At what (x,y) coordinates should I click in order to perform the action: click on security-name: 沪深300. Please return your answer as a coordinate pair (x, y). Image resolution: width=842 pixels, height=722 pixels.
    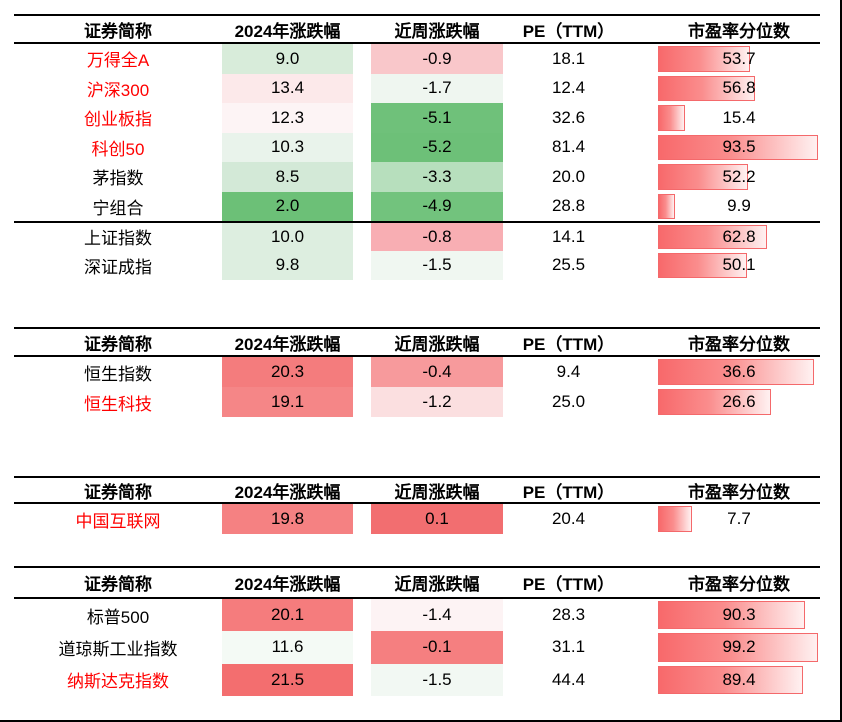
    Looking at the image, I should click on (118, 90).